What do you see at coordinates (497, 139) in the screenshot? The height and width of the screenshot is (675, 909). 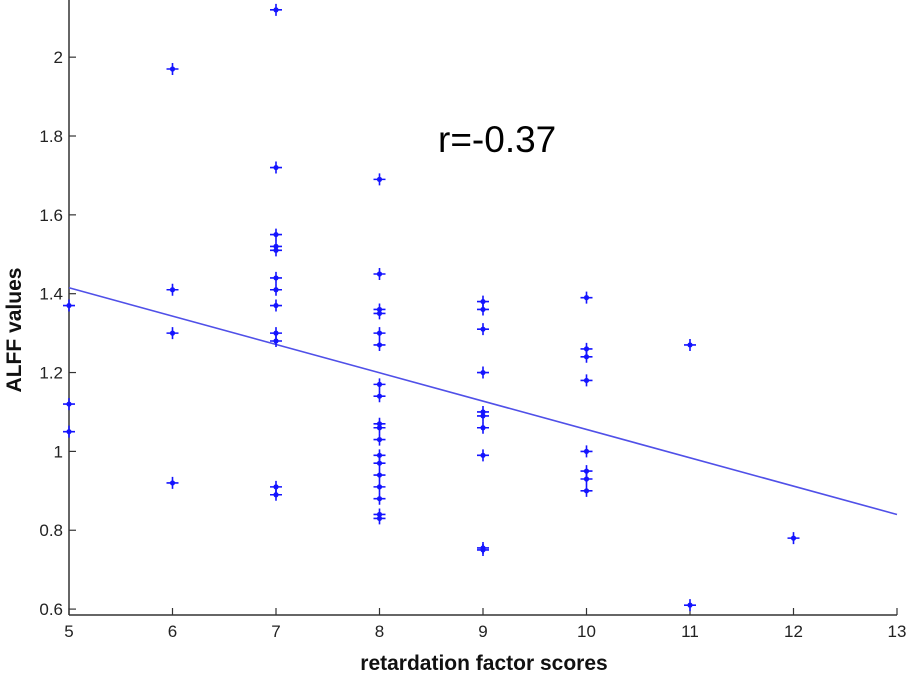 I see `correlation-annotation: r=-0.37` at bounding box center [497, 139].